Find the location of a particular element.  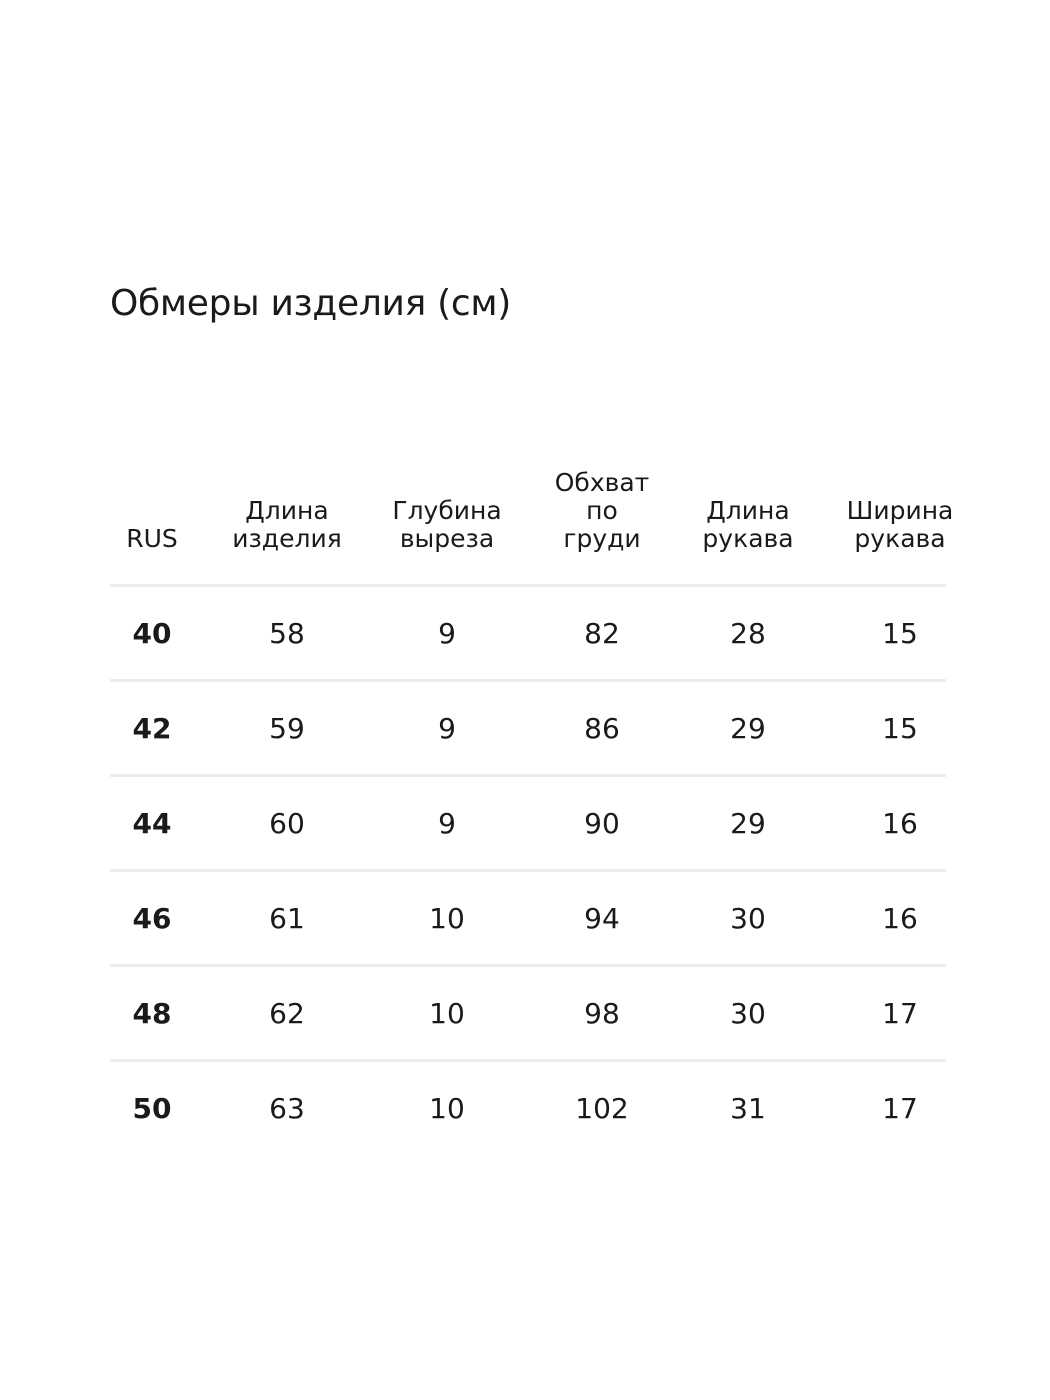

header-sleeve-width: Ширина рукава is located at coordinates (900, 524).